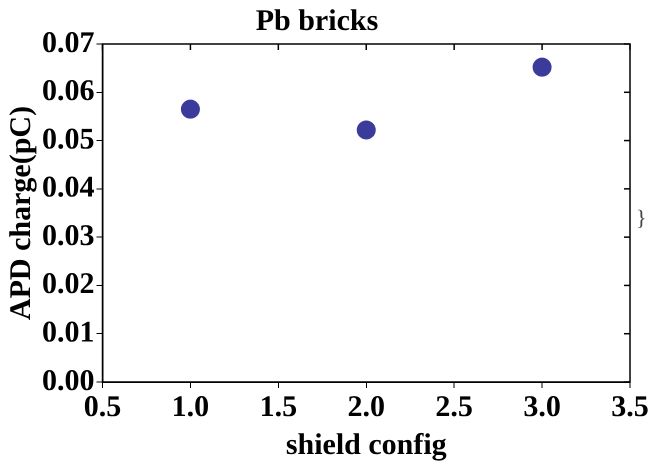  What do you see at coordinates (542, 406) in the screenshot?
I see `x-tick-label: 3.0` at bounding box center [542, 406].